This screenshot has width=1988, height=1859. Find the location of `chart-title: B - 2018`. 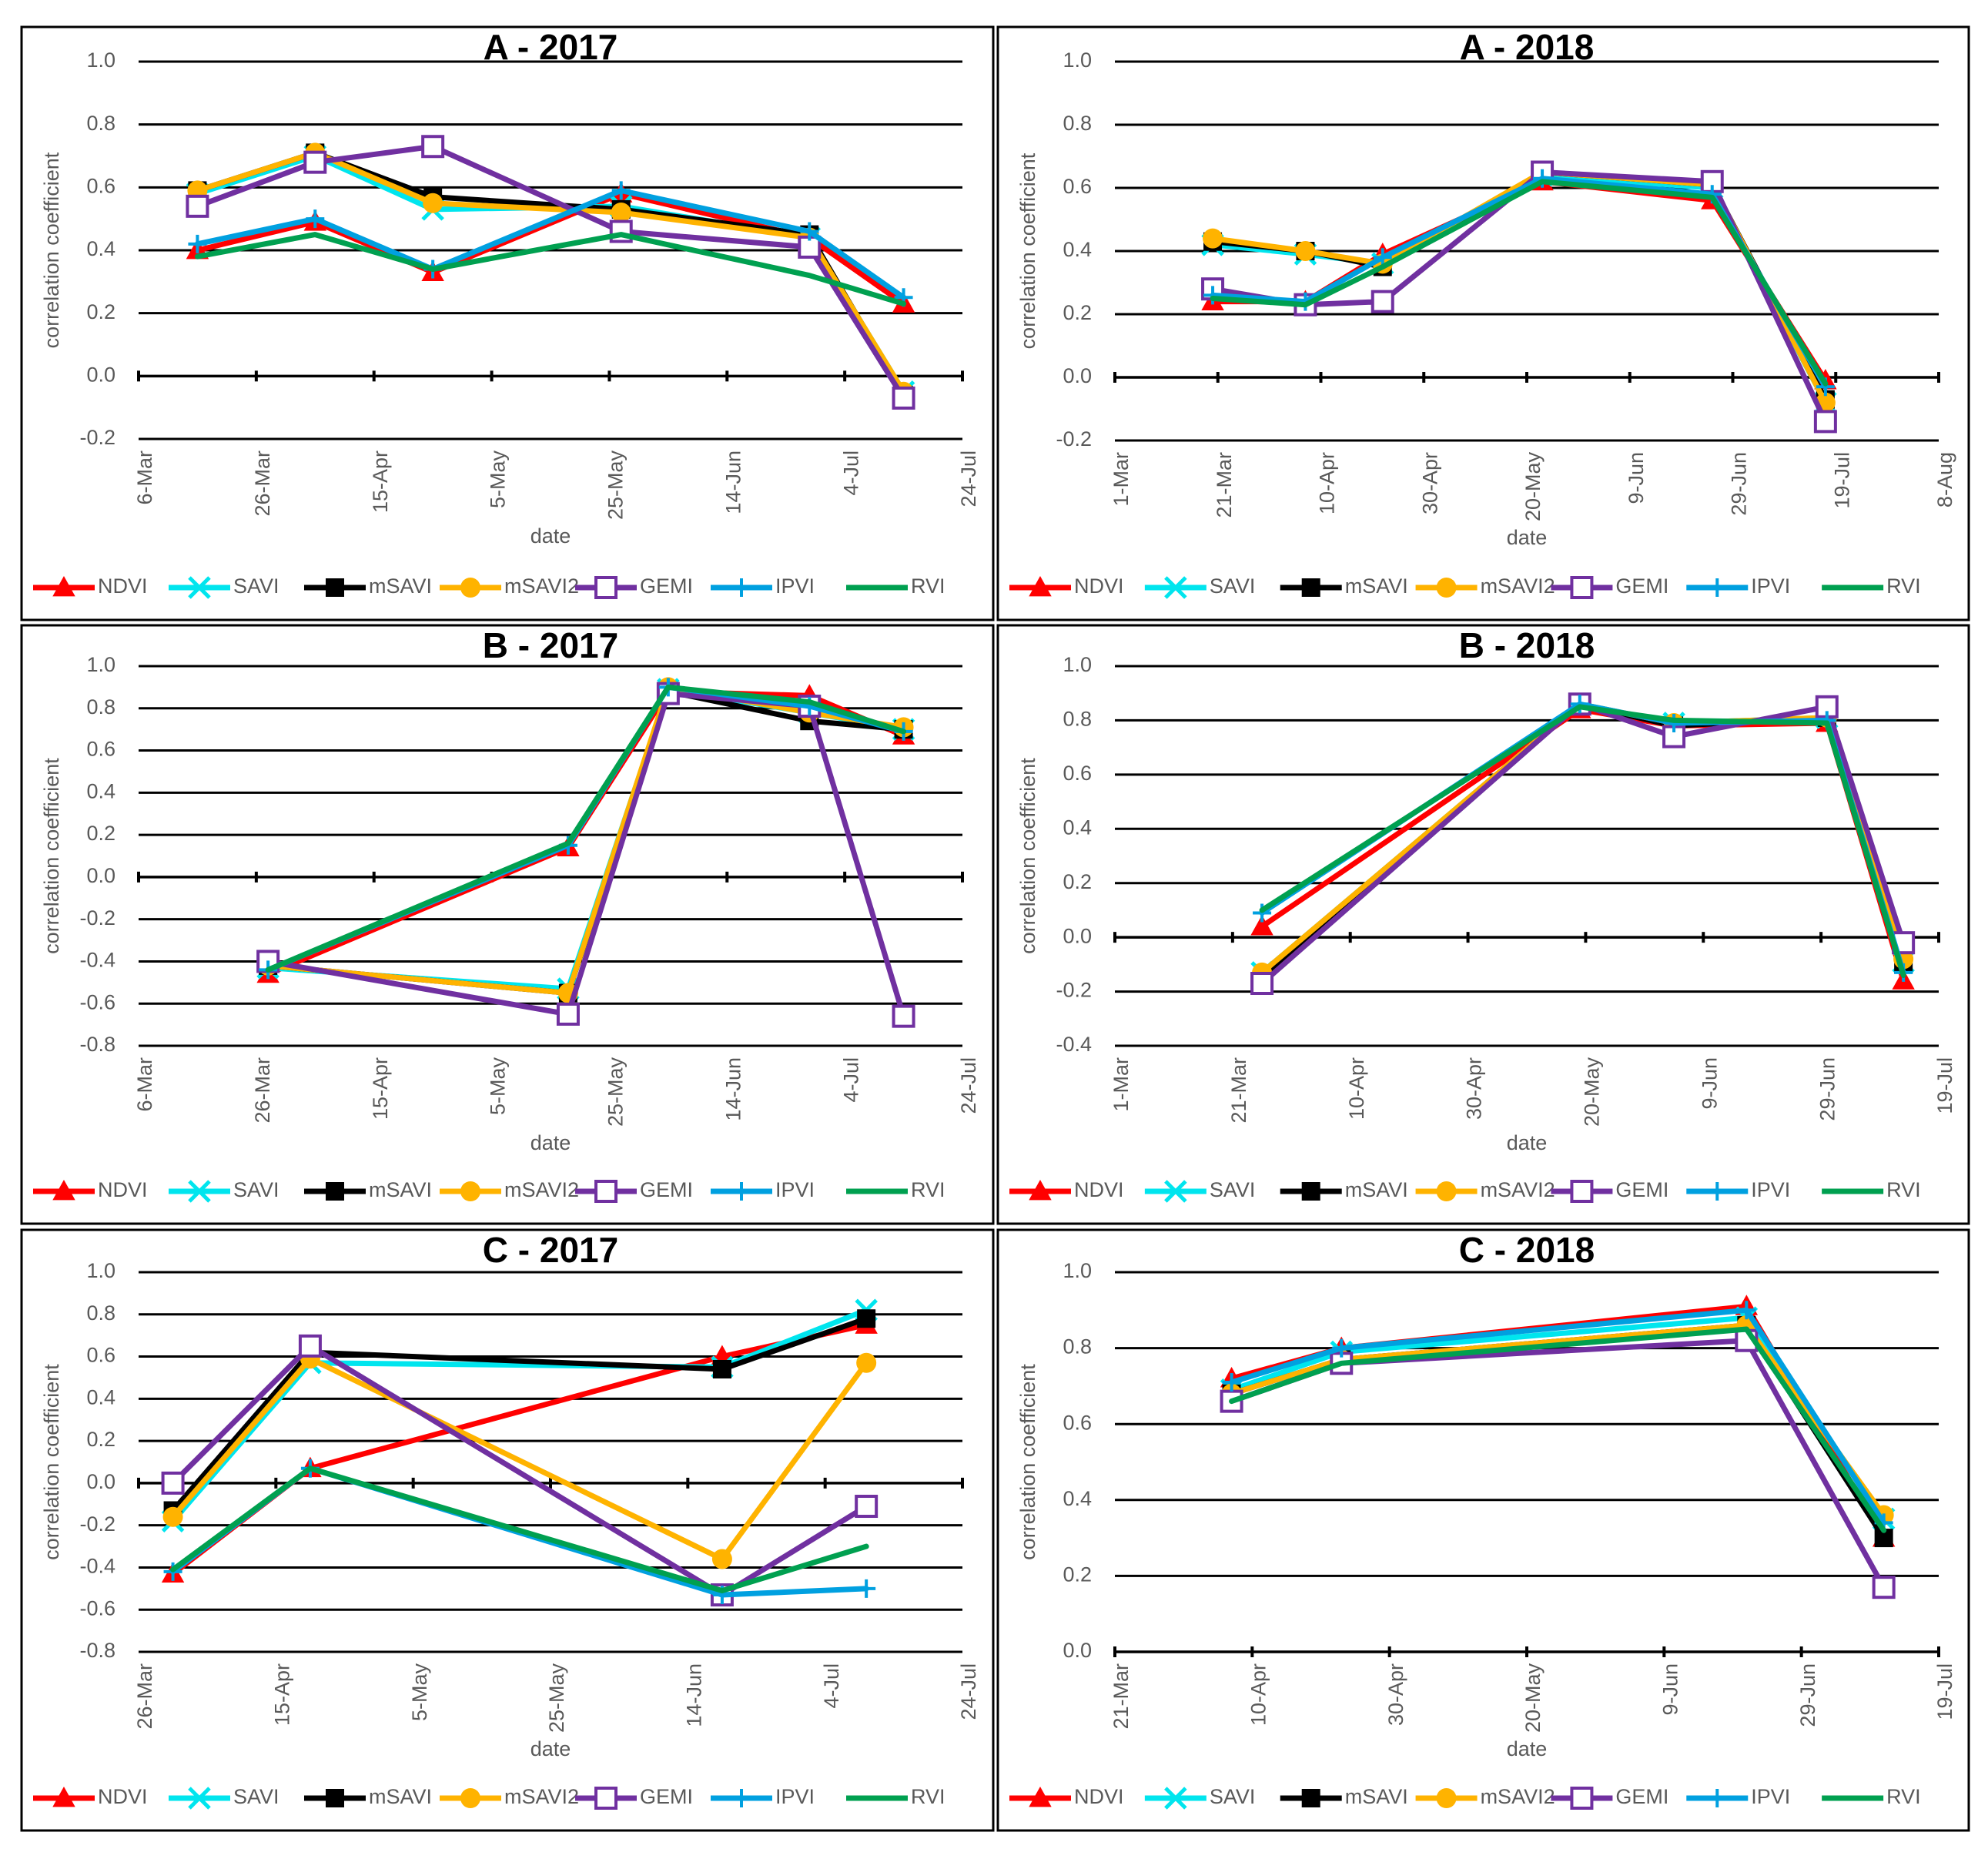

chart-title: B - 2018 is located at coordinates (1527, 645).